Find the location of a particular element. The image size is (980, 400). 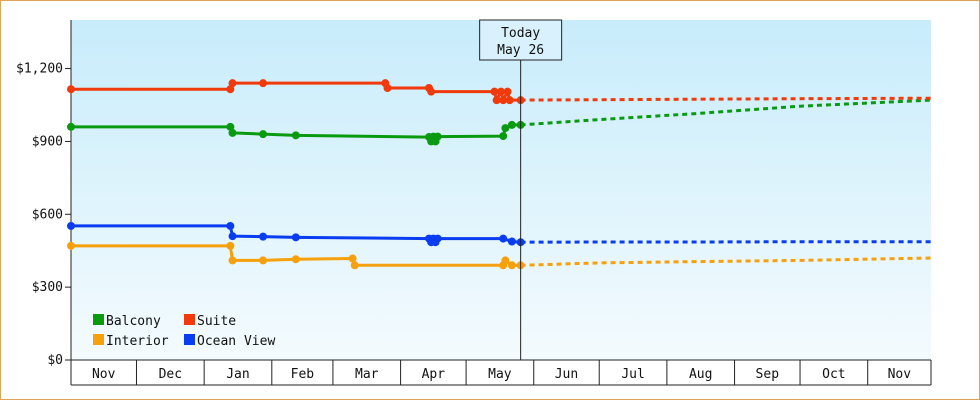

legend-swatch-interior is located at coordinates (98, 339).